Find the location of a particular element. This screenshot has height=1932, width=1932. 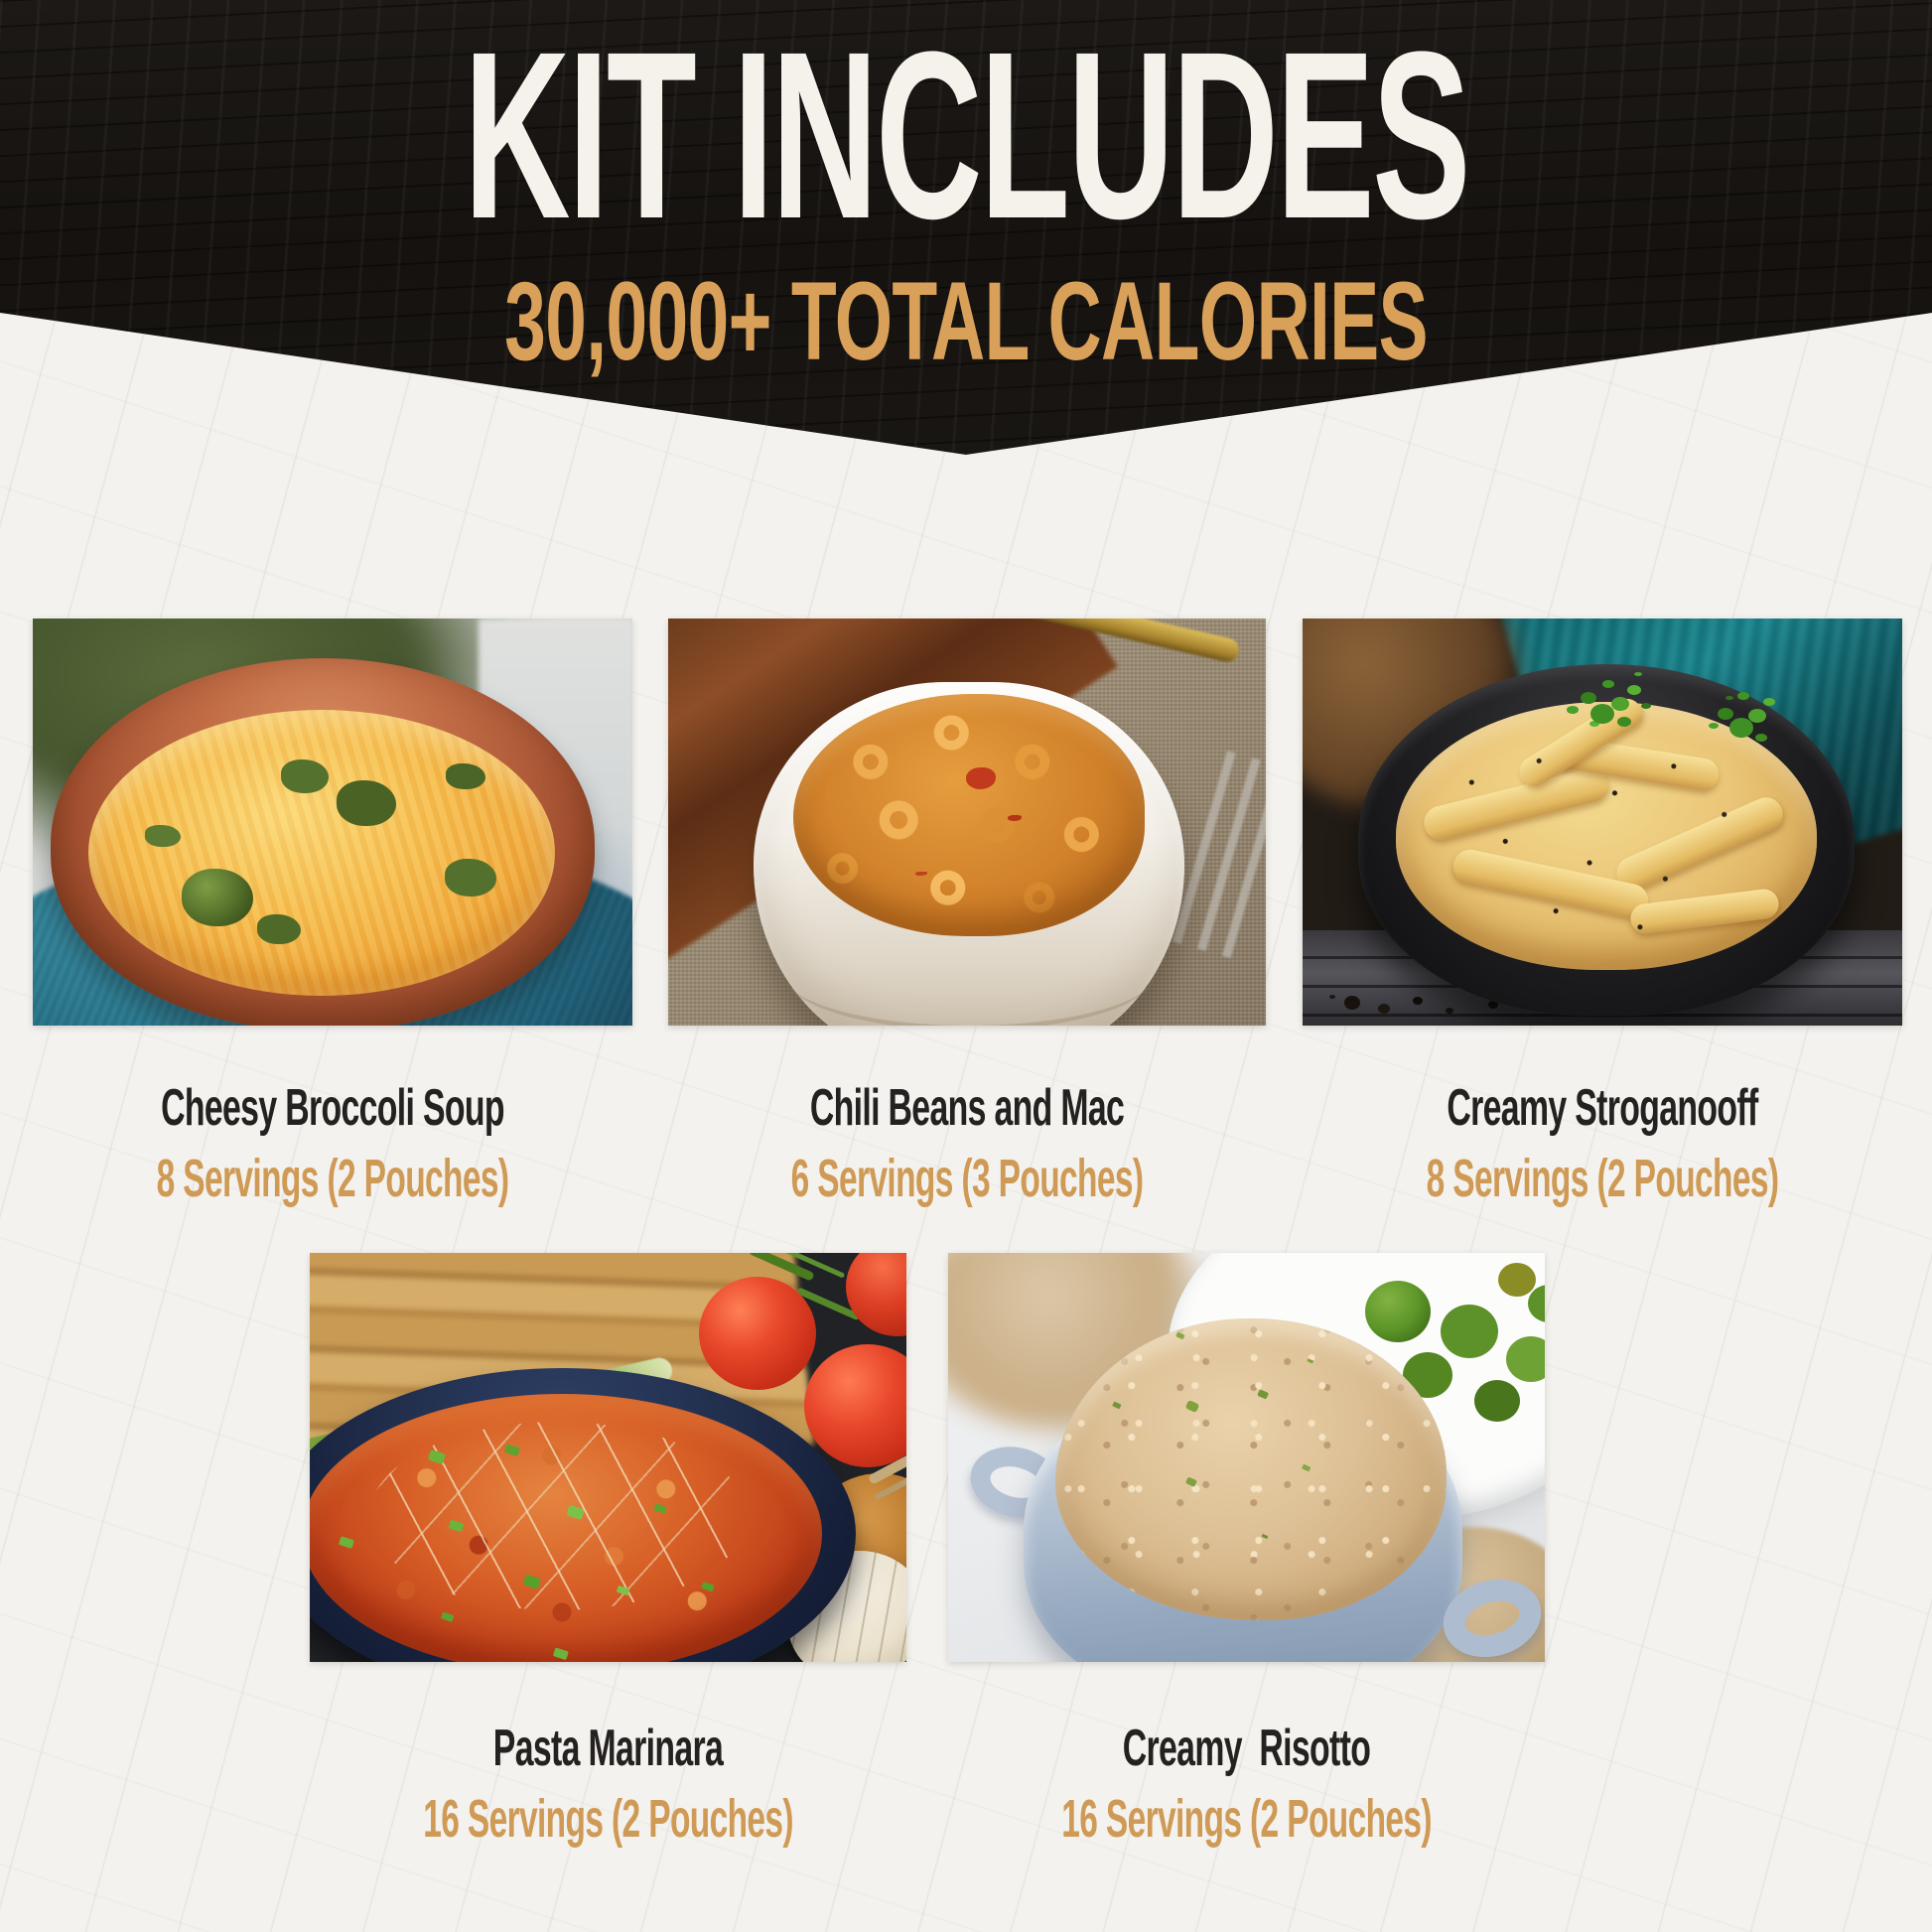

page-title: KIT INCLUDES is located at coordinates (967, 135).